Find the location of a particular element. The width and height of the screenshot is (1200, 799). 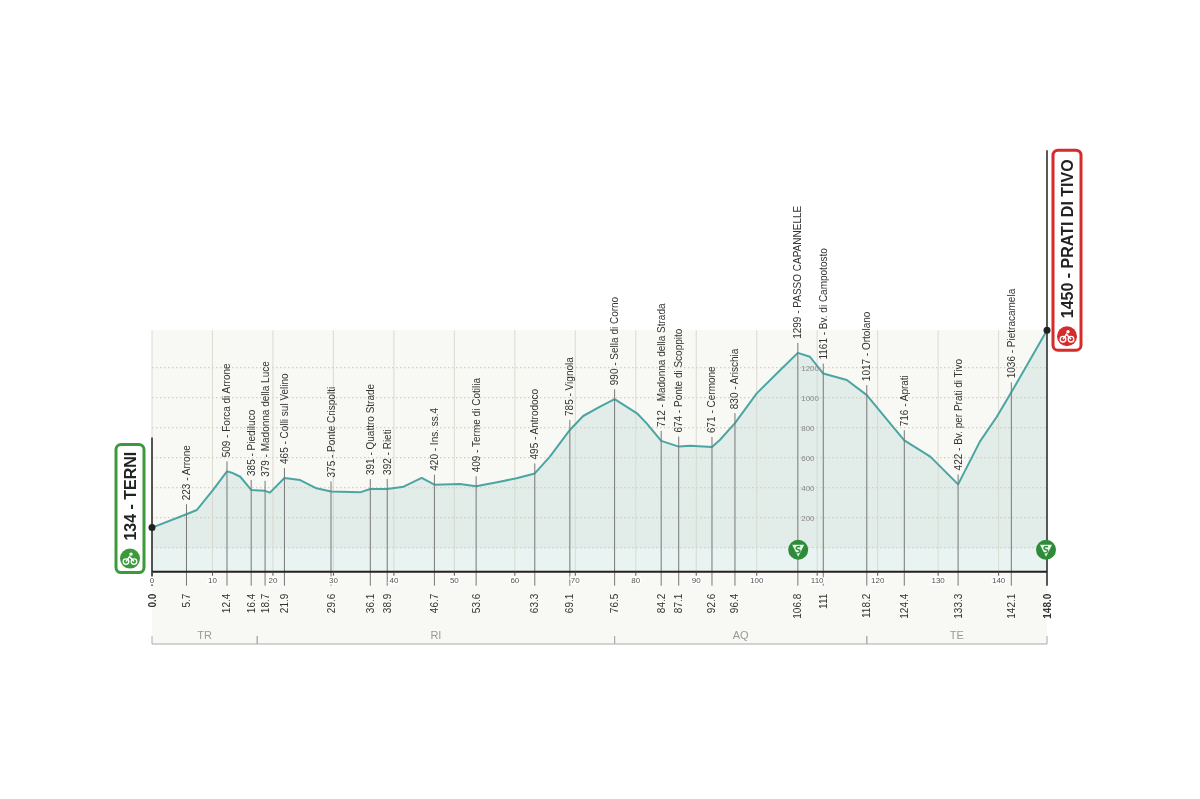

x-tick-label: 10 is located at coordinates (213, 580).